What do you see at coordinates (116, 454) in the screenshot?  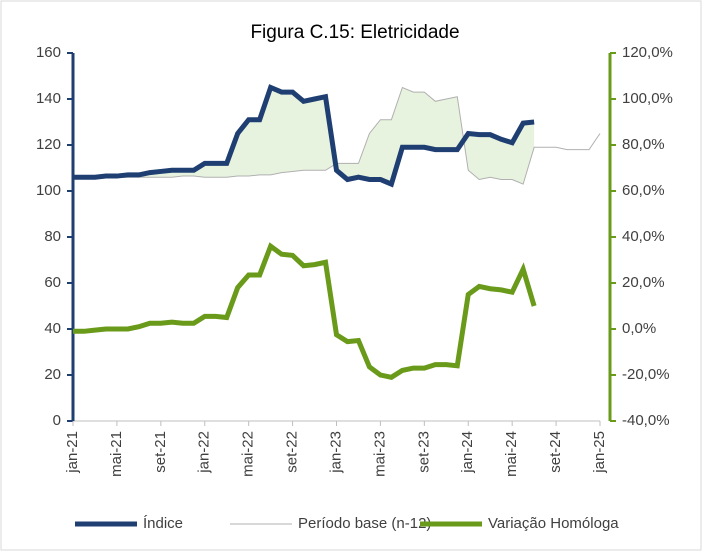 I see `x-tick-label: mai-21` at bounding box center [116, 454].